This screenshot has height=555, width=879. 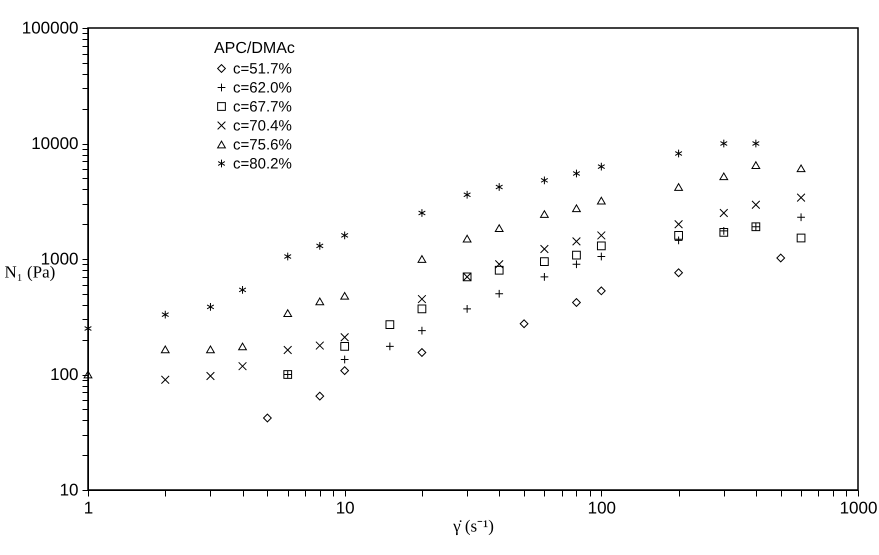 I want to click on legend-label: c=80.2%, so click(x=262, y=164).